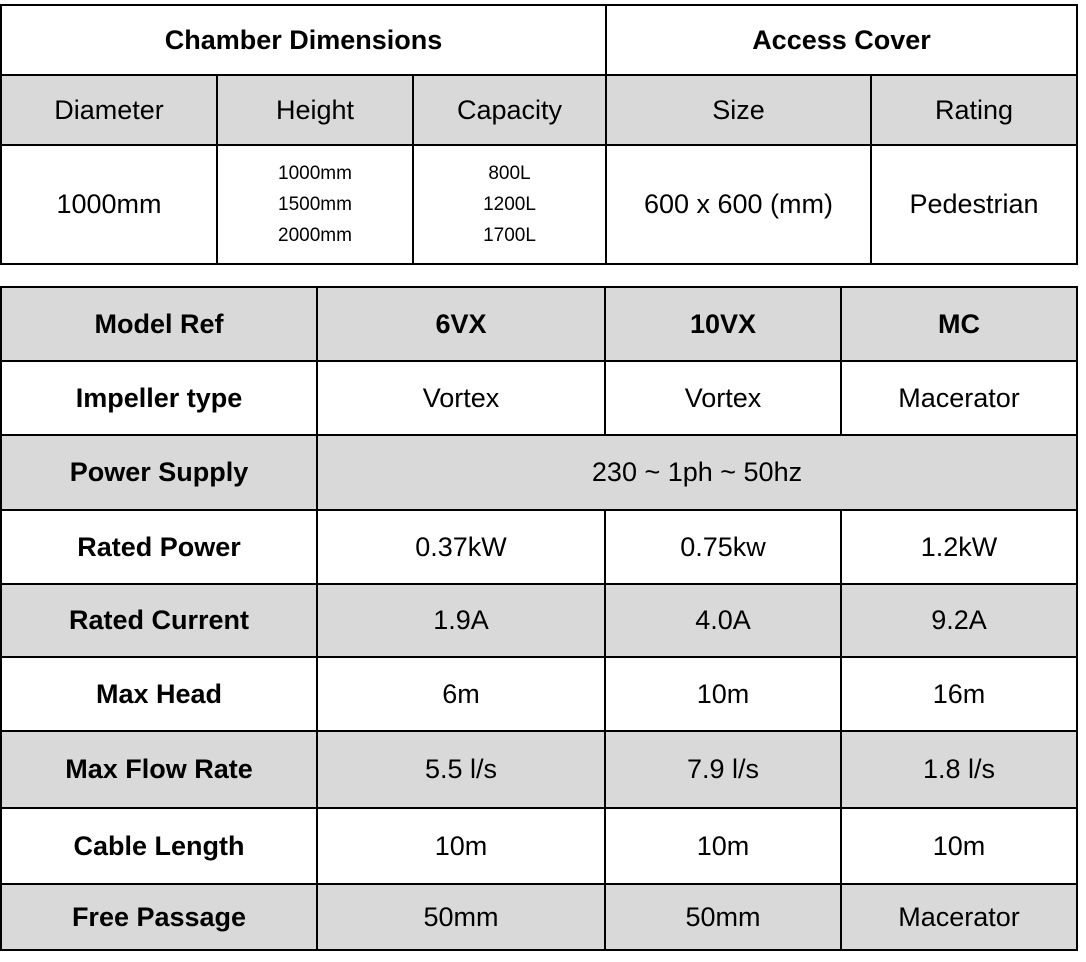 Image resolution: width=1086 pixels, height=962 pixels. Describe the element at coordinates (159, 917) in the screenshot. I see `row-header: Free Passage` at that location.